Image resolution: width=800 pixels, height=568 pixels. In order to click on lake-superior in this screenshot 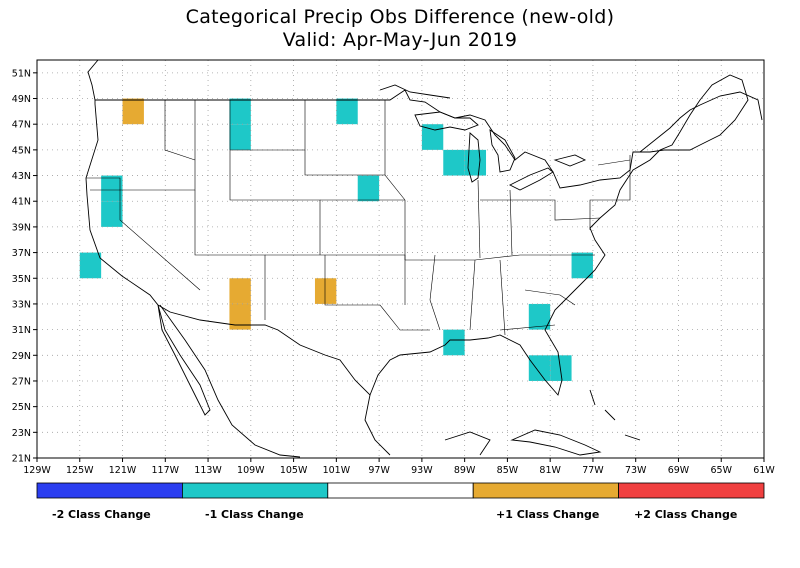, I will do `click(446, 121)`.